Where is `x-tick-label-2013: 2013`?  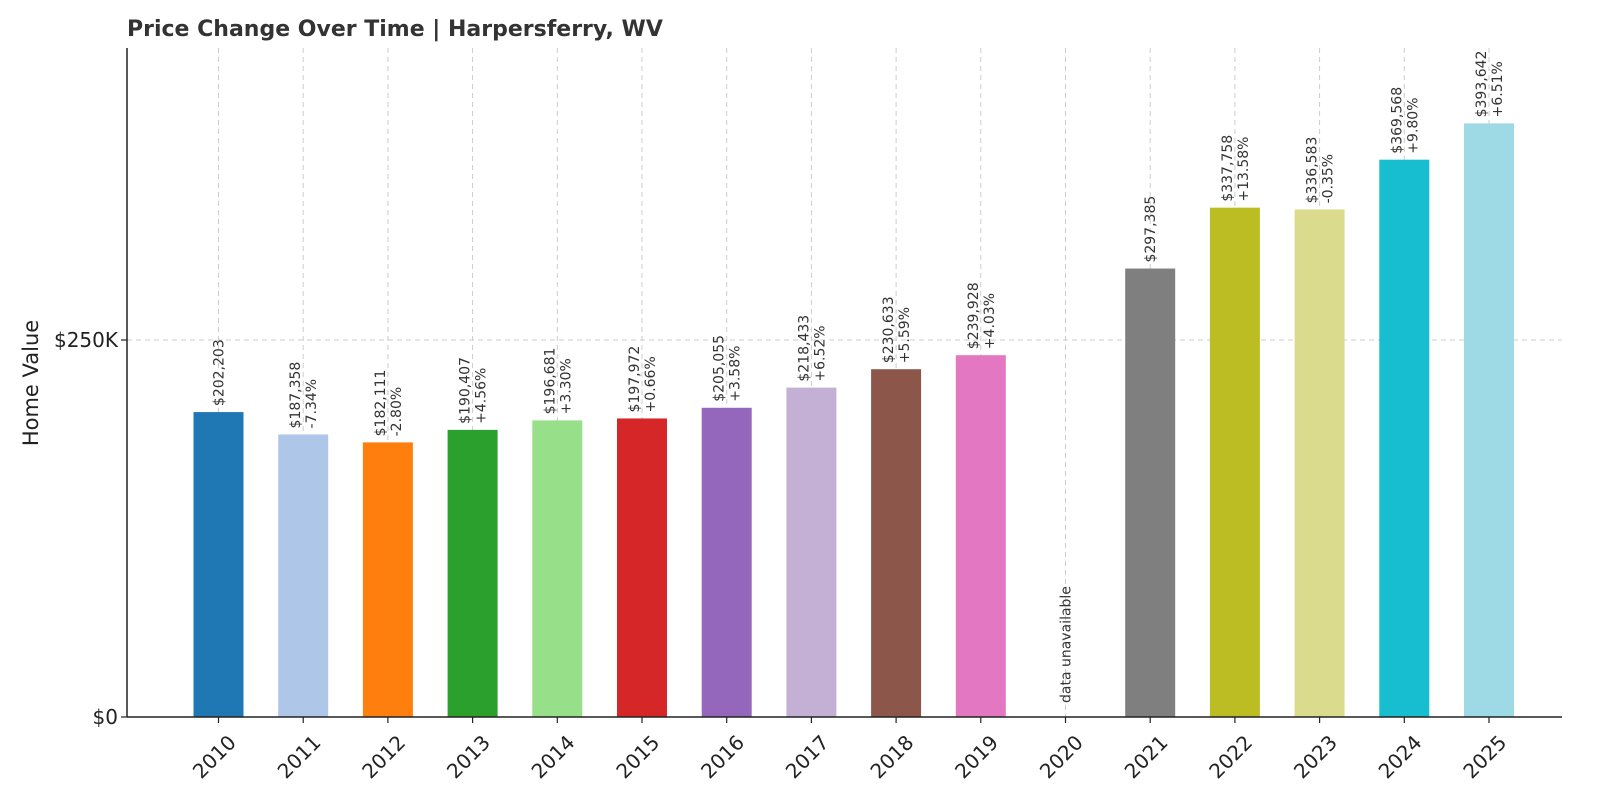
x-tick-label-2013: 2013 is located at coordinates (468, 756).